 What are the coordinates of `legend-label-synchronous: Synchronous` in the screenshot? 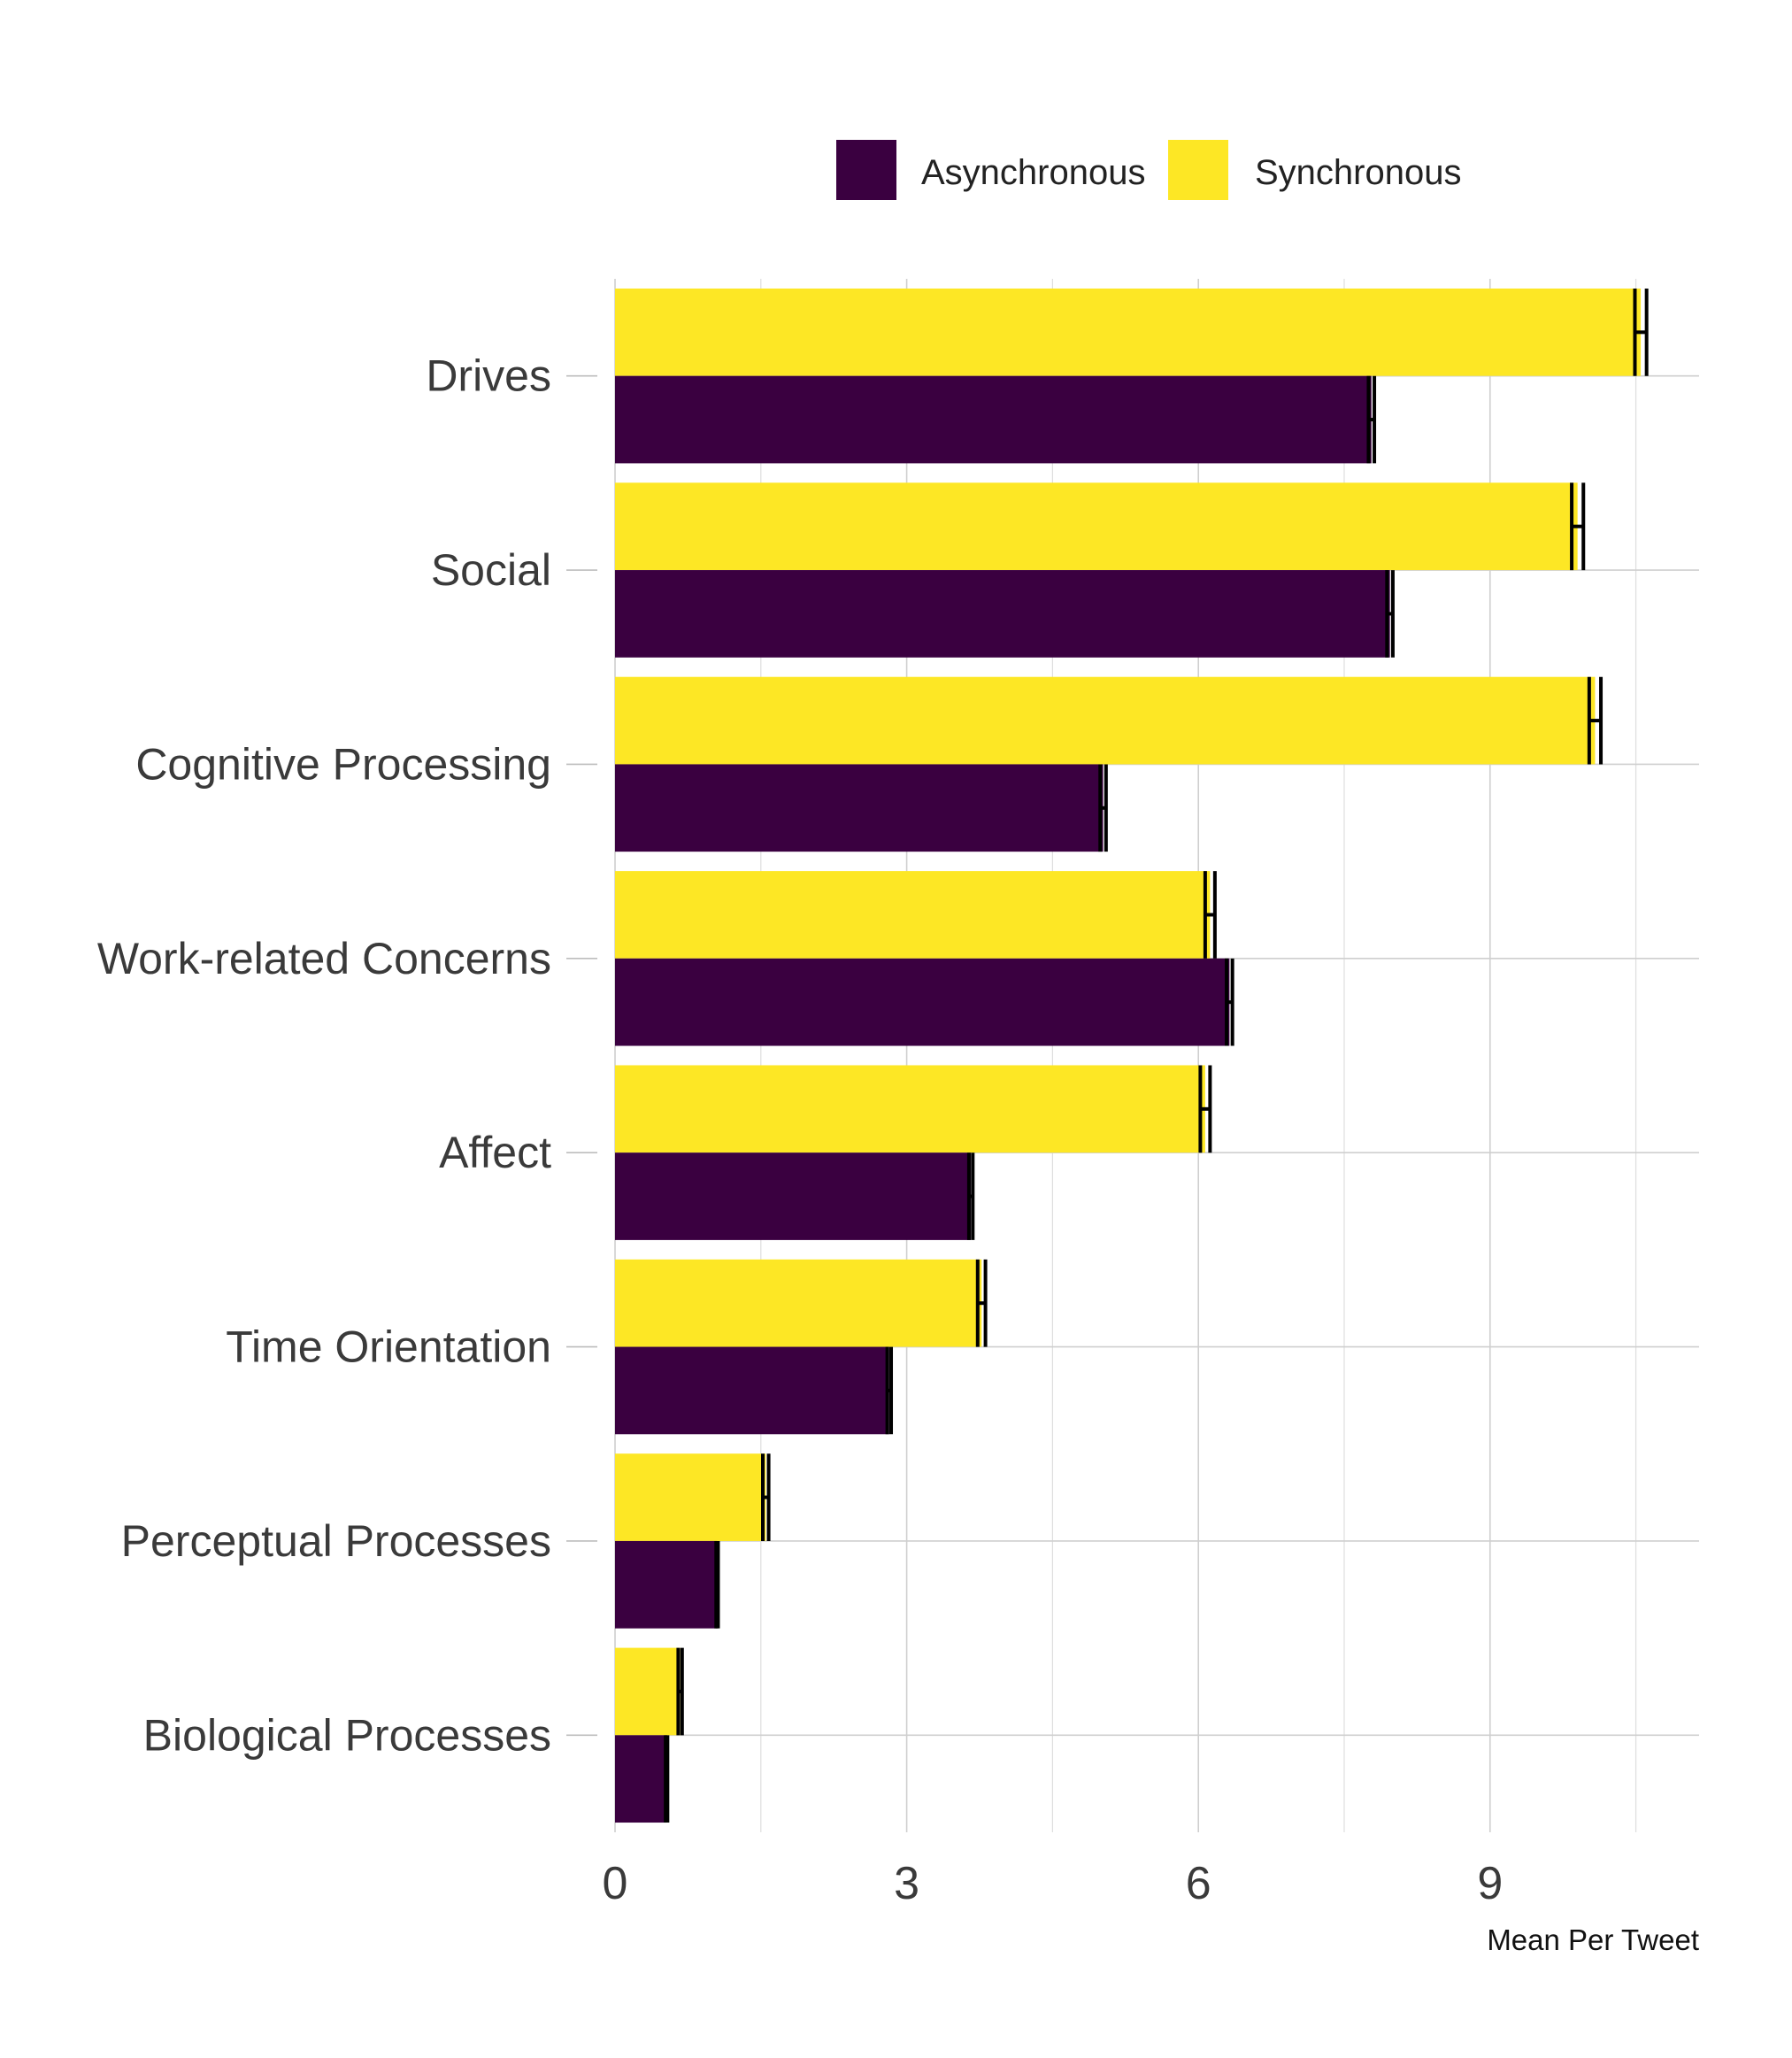 It's located at (1358, 172).